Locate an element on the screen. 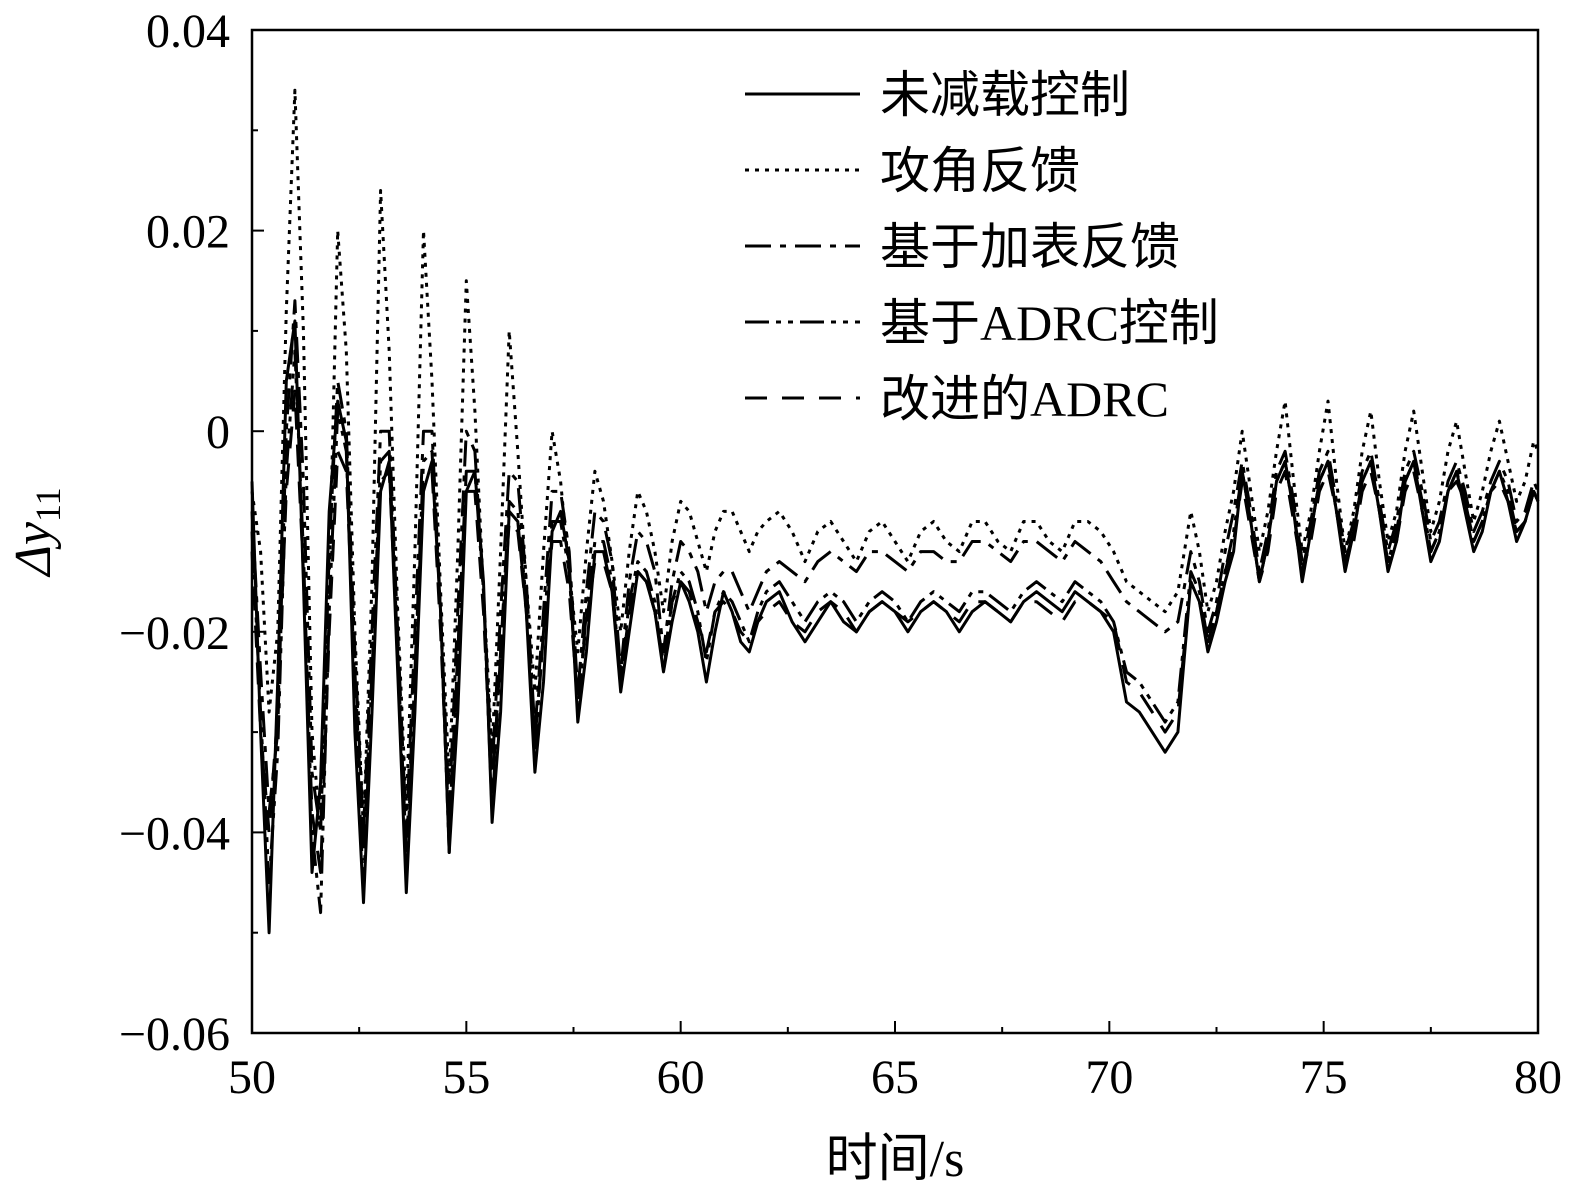 This screenshot has height=1193, width=1576. x-axis-label: 时间/s is located at coordinates (895, 1159).